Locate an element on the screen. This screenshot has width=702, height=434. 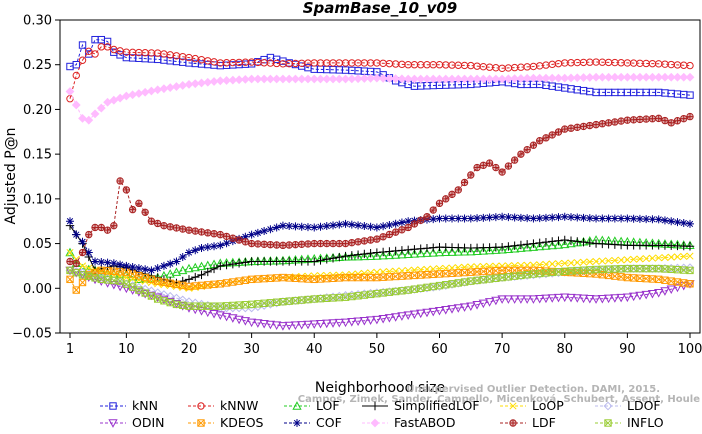
x-tick-label: 50 is located at coordinates (377, 349).